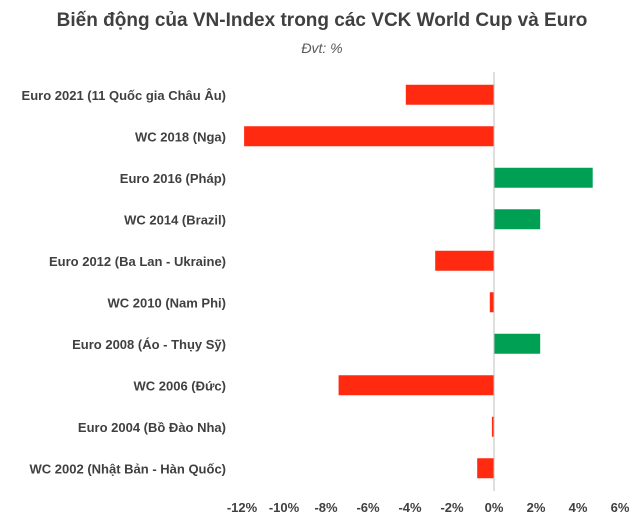  Describe the element at coordinates (284, 507) in the screenshot. I see `x-tick-label-1: -10%` at that location.